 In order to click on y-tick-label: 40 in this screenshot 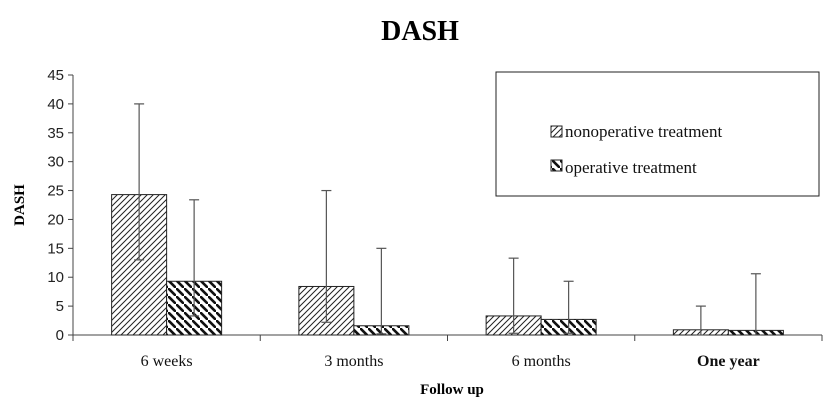, I will do `click(55, 104)`.